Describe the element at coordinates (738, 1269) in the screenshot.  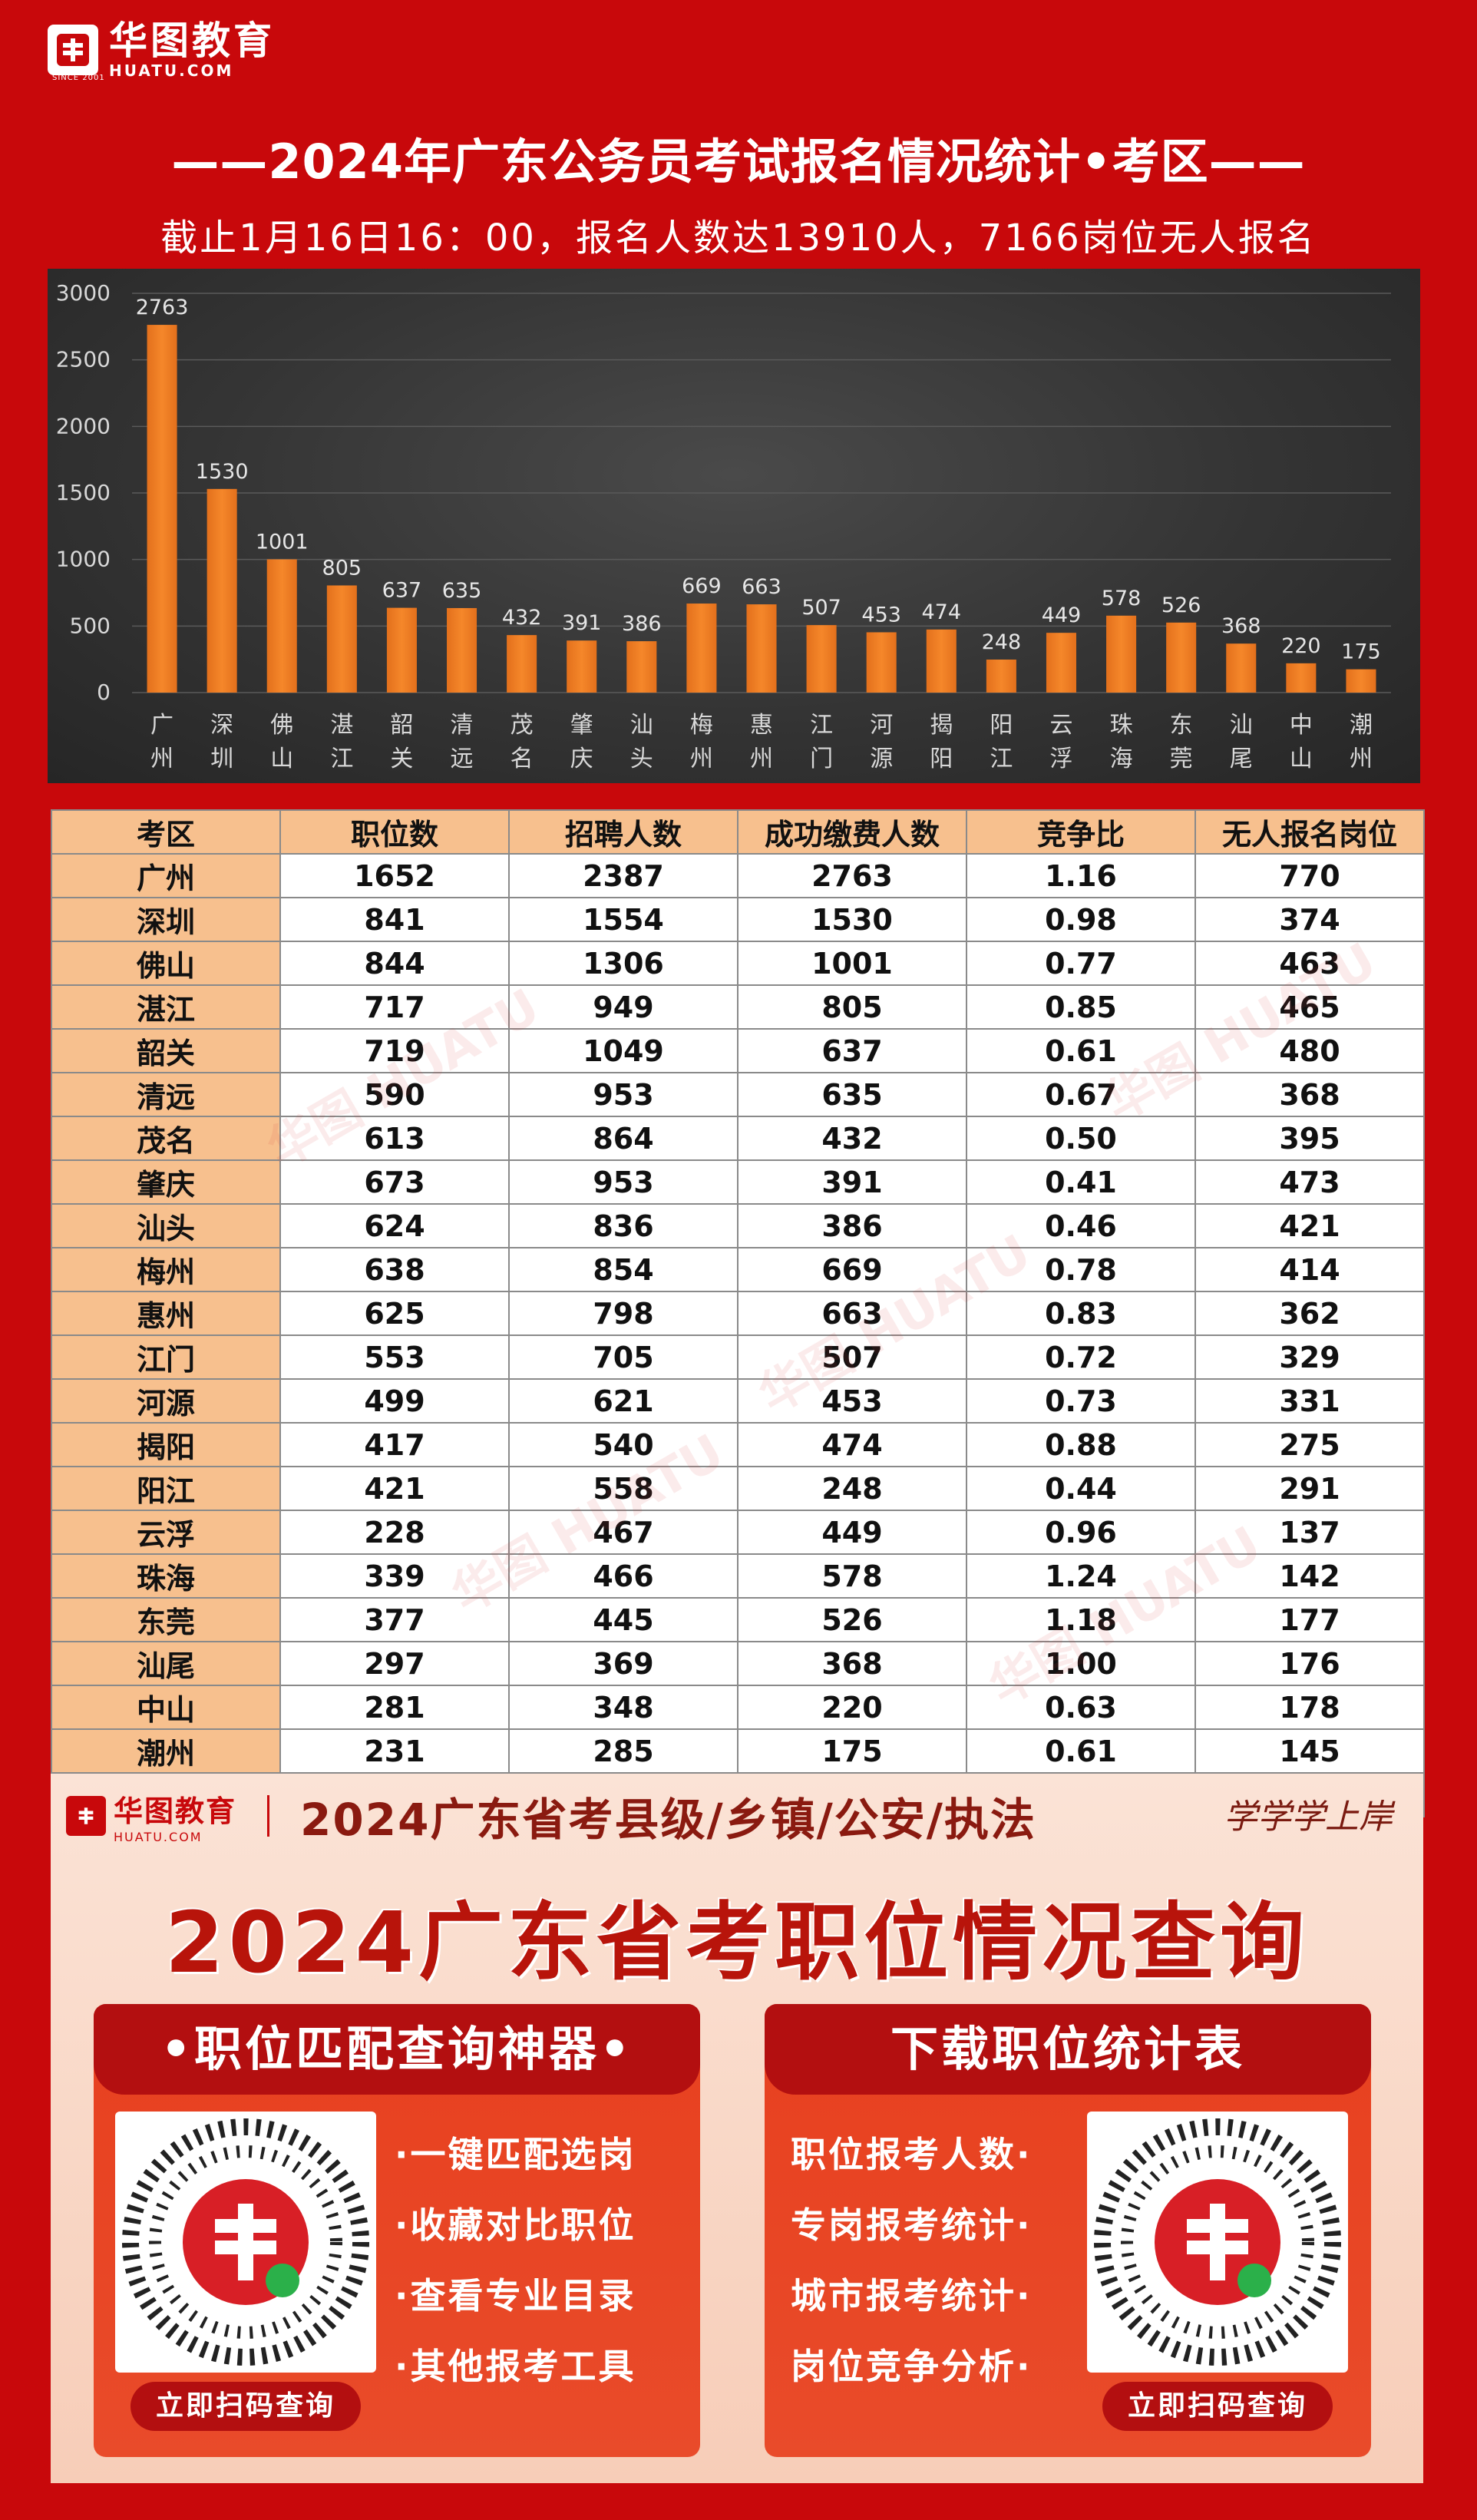
I see `table-row: 梅州 638 854 669 0.78 414` at that location.